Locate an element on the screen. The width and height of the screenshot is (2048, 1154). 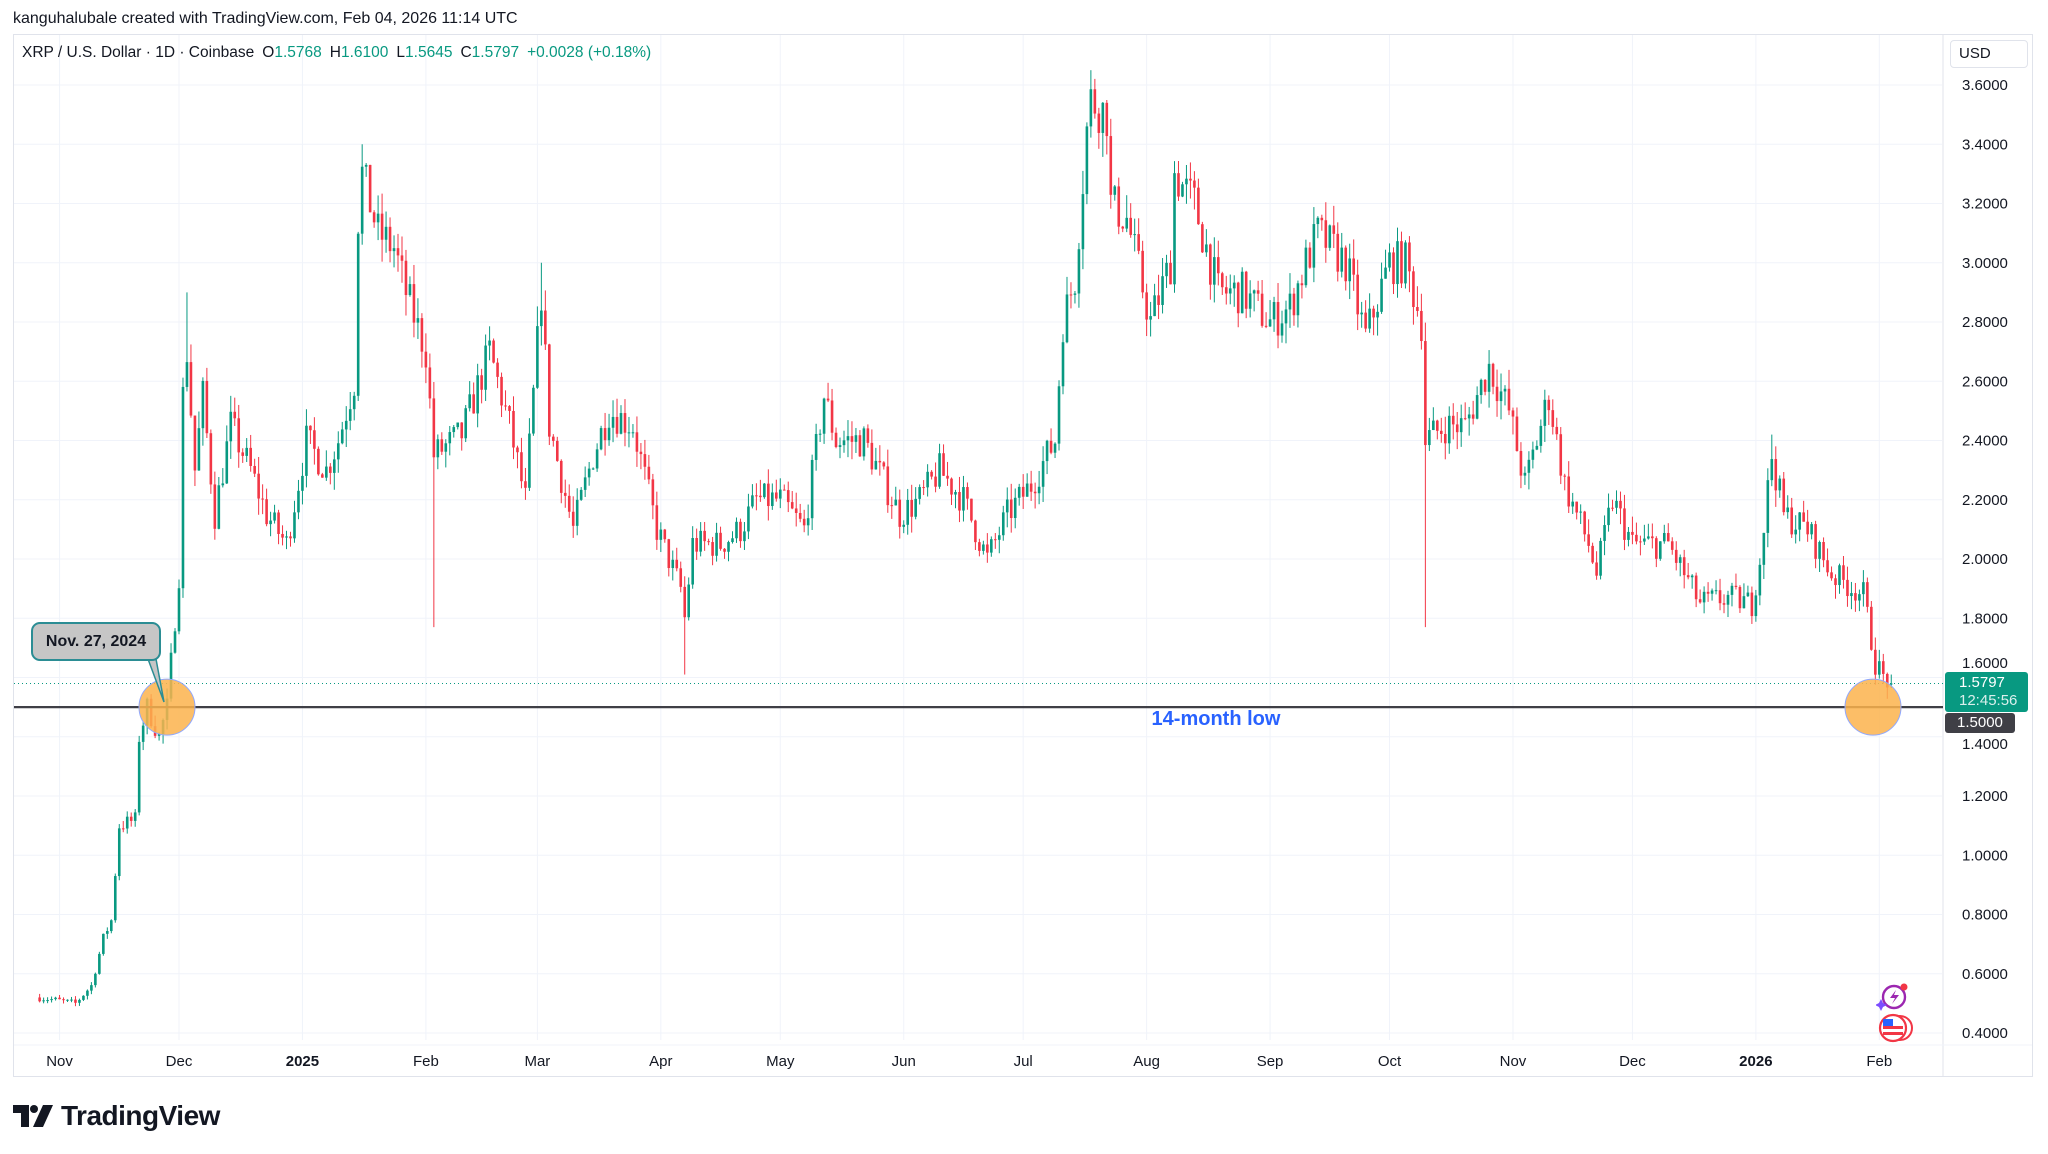
x-tick-label: Dec is located at coordinates (179, 1061).